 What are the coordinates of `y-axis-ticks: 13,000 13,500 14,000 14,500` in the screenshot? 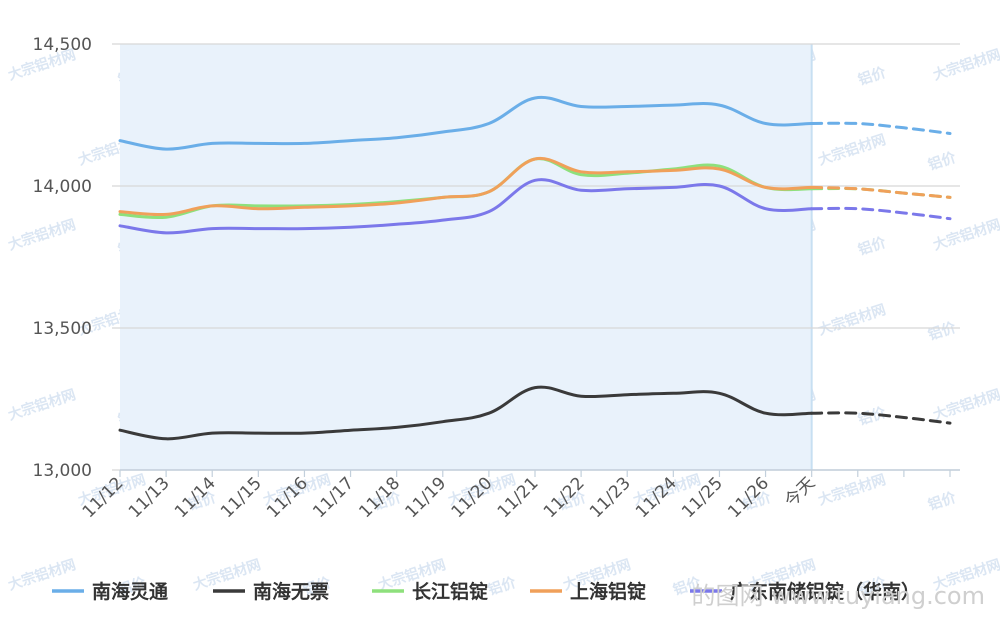 It's located at (62, 258).